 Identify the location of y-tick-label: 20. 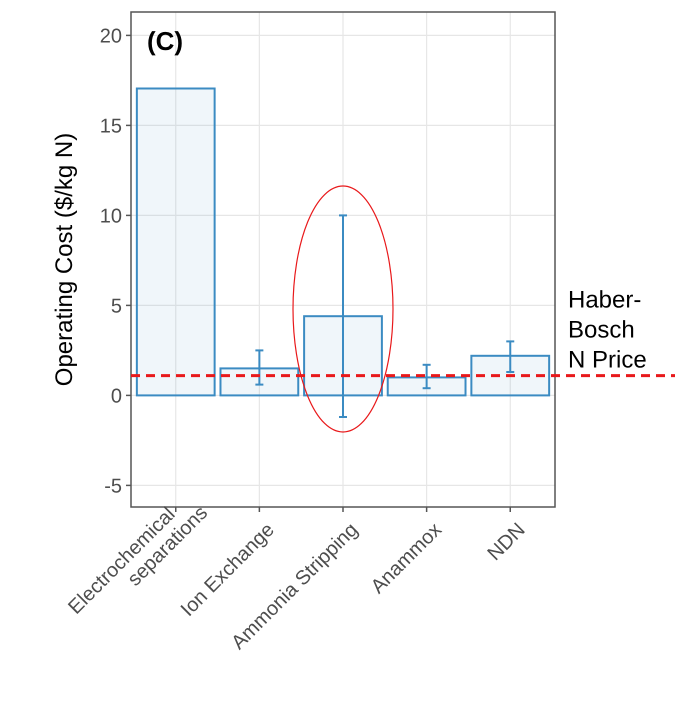
(111, 36).